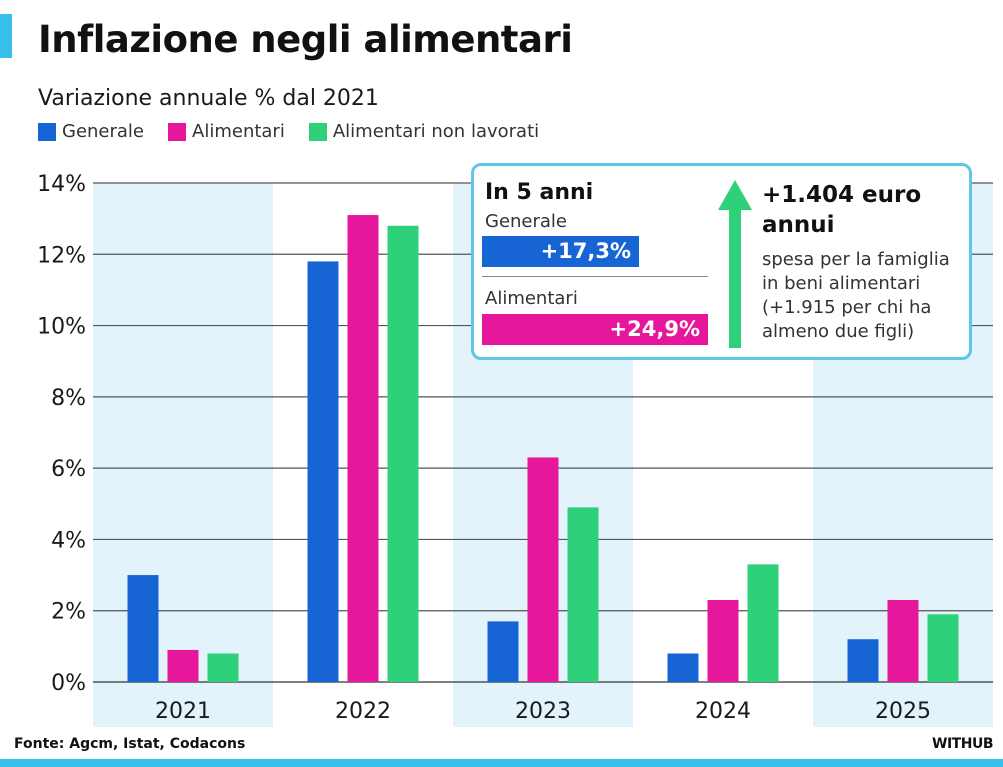  What do you see at coordinates (183, 665) in the screenshot?
I see `bar-alimentari-2021` at bounding box center [183, 665].